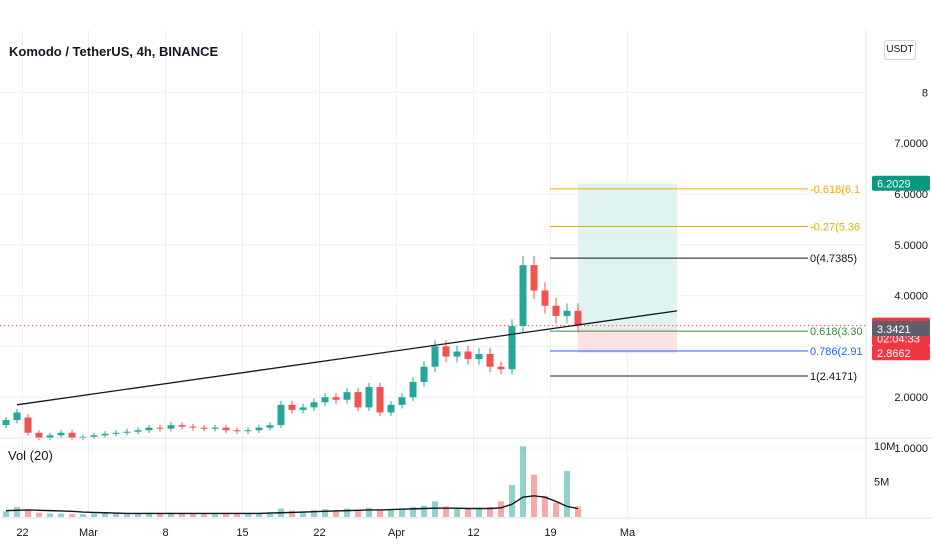  What do you see at coordinates (292, 505) in the screenshot?
I see `volume-ma-line` at bounding box center [292, 505].